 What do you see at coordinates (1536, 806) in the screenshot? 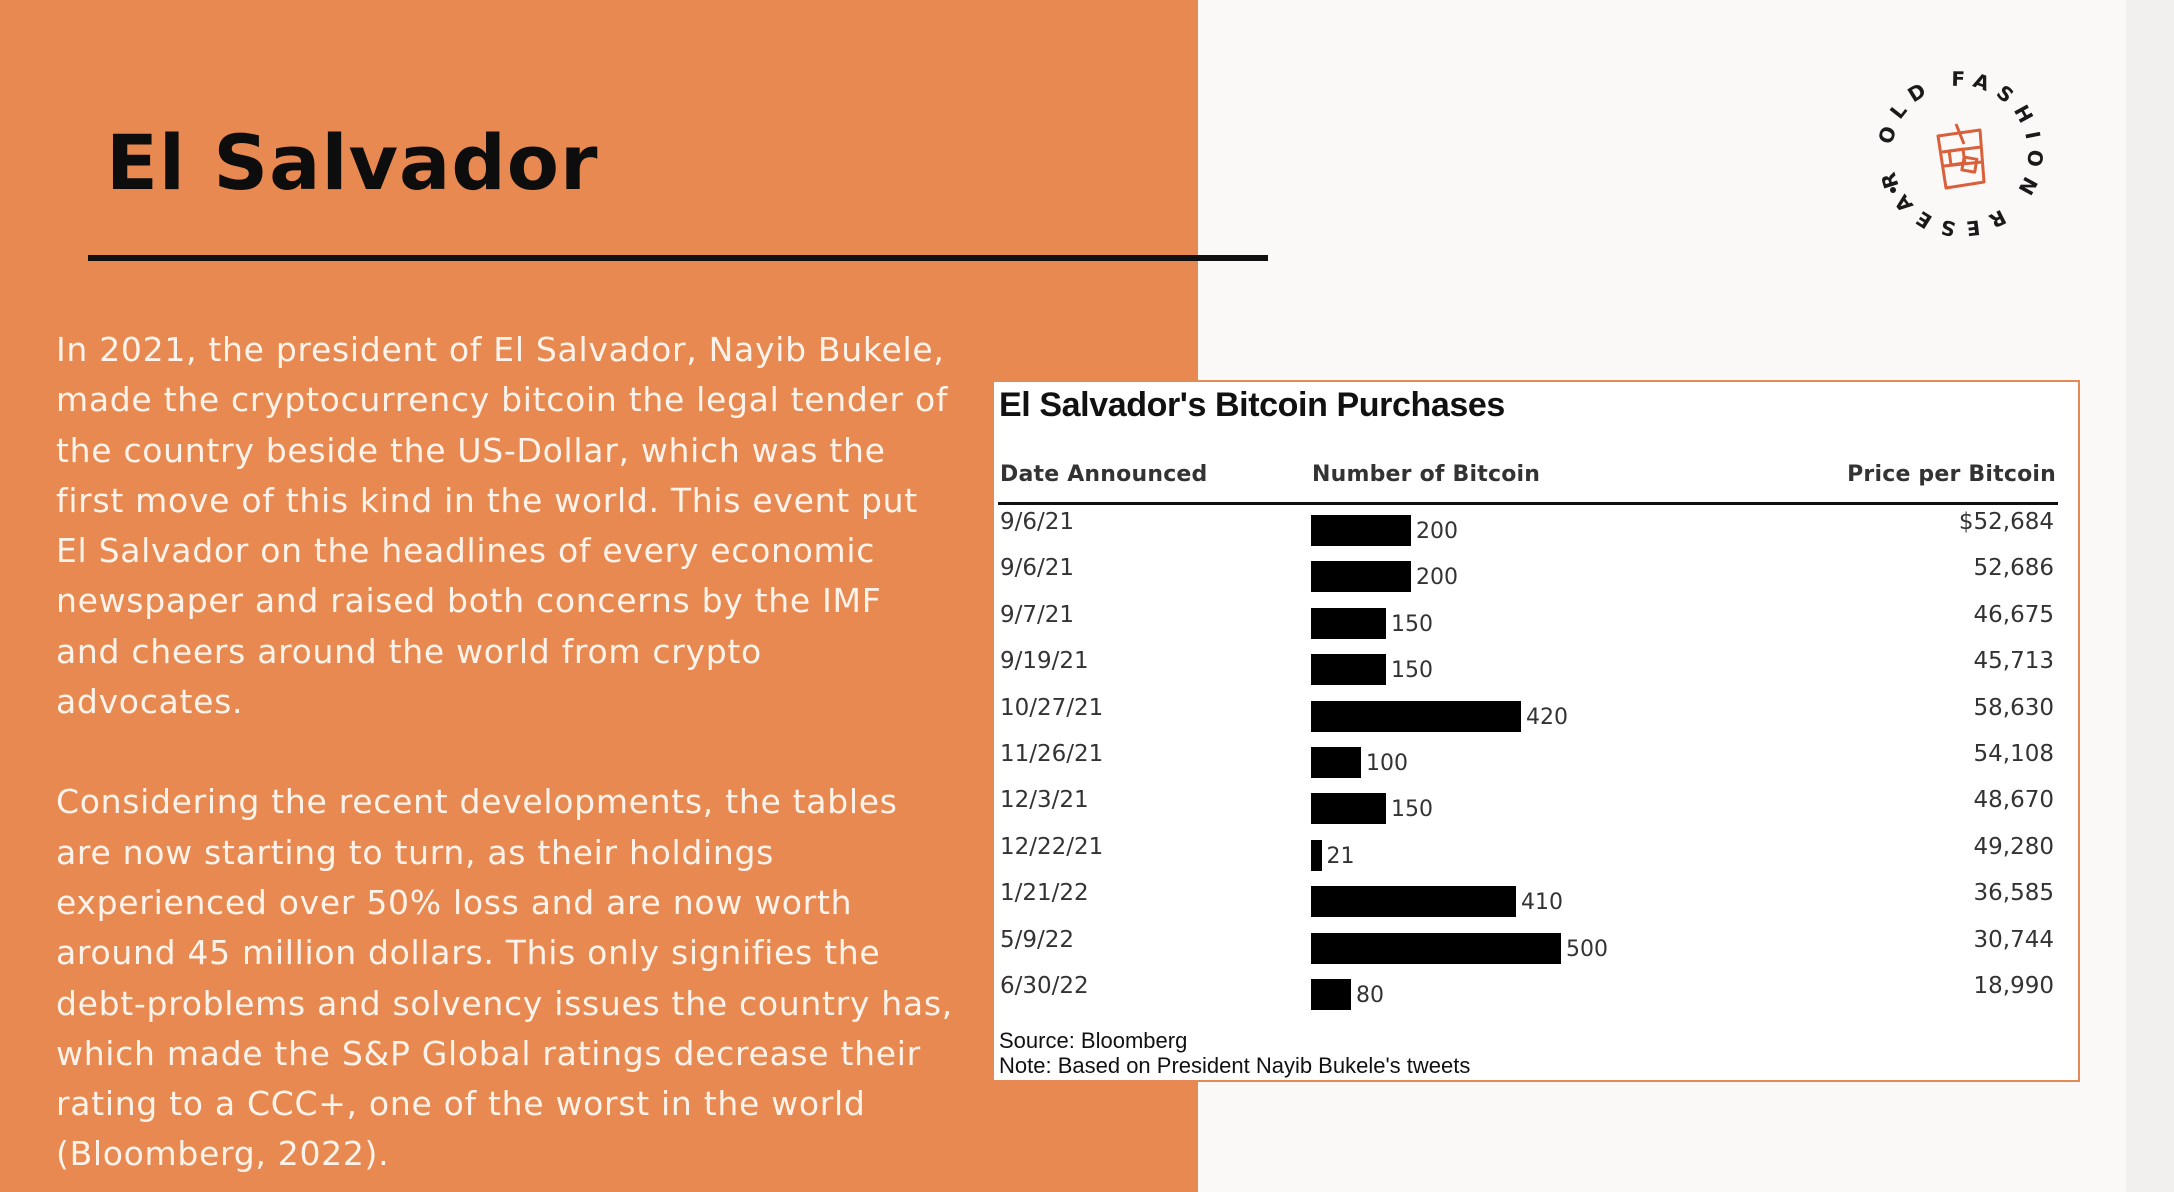
I see `table-row: 12/3/21 150 48,670` at bounding box center [1536, 806].